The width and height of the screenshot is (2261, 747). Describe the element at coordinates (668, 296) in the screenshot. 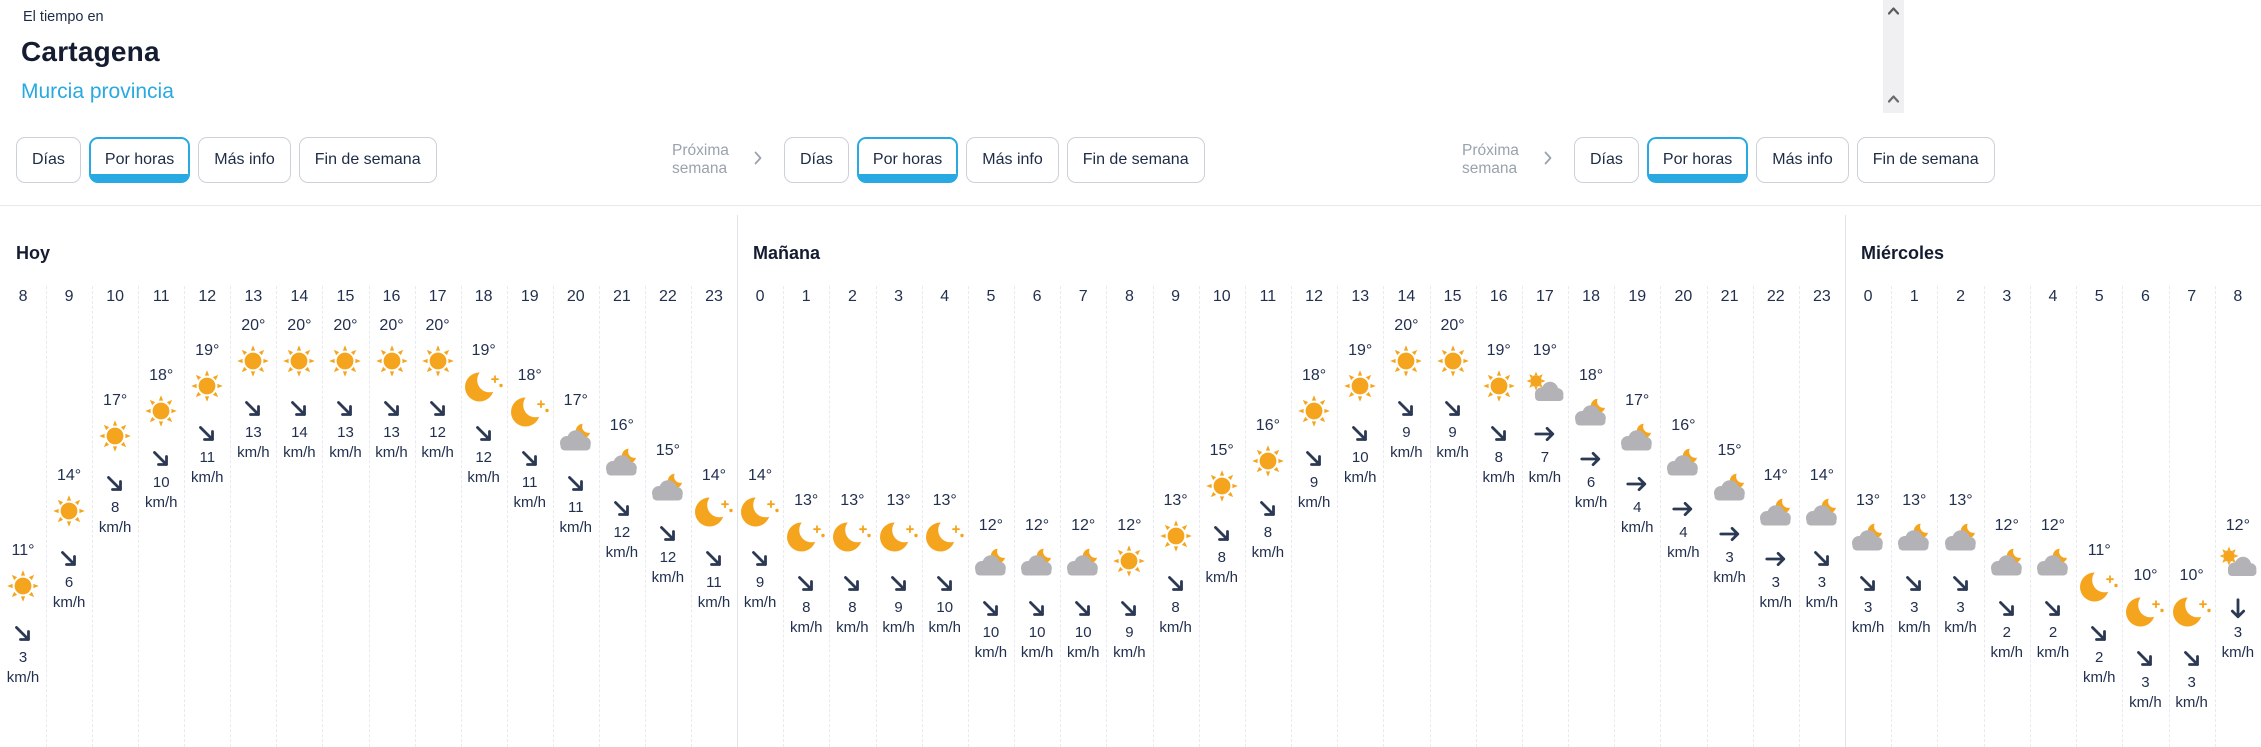

I see `hour-label: 22` at that location.